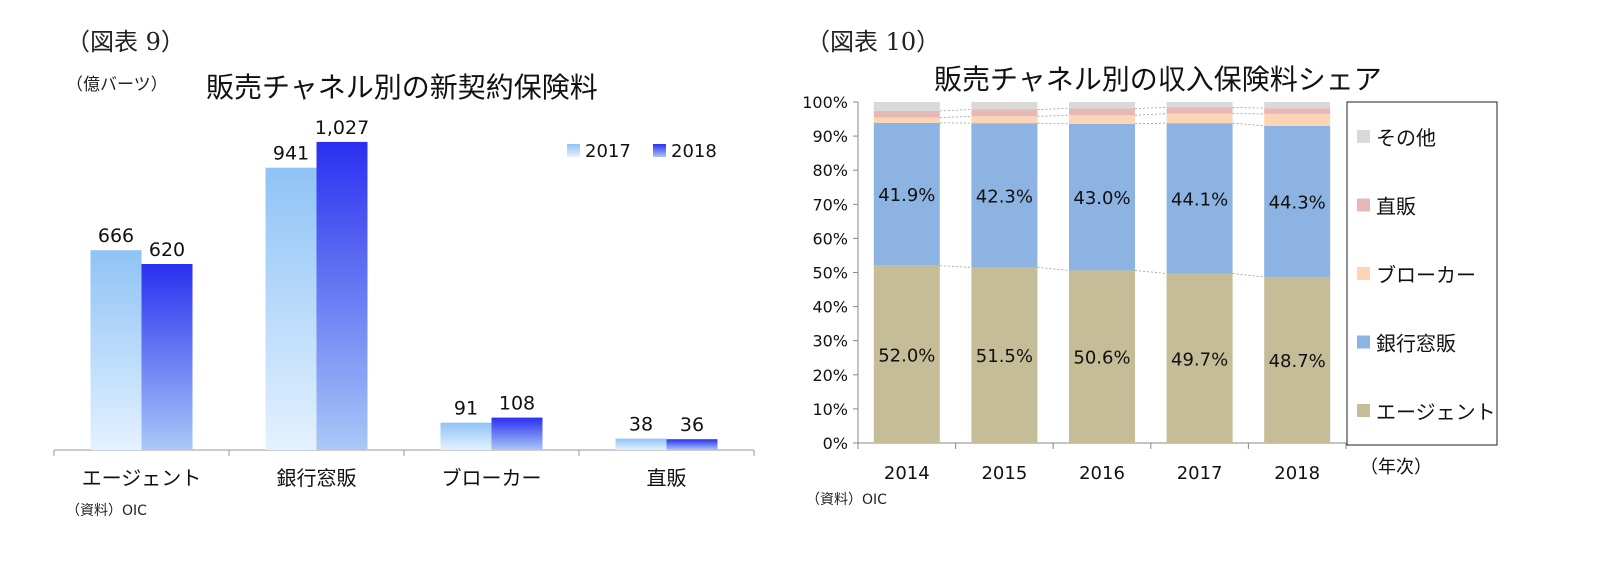 The image size is (1622, 574). What do you see at coordinates (1199, 105) in the screenshot?
I see `segment-5-2017` at bounding box center [1199, 105].